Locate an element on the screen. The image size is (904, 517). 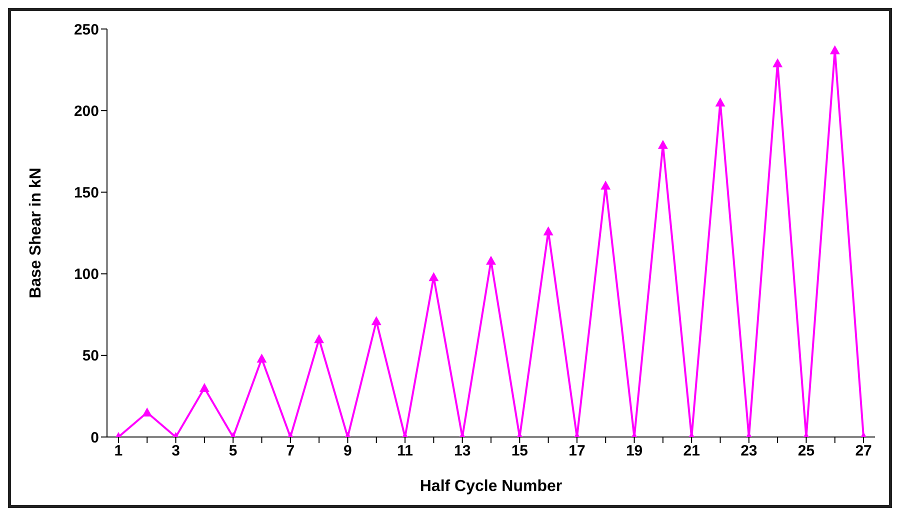
y-tick-label: 150 is located at coordinates (86, 193).